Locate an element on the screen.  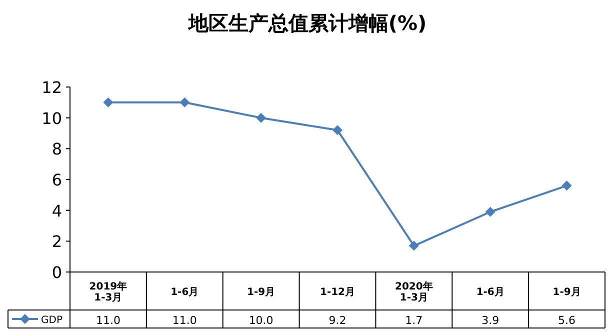
data-label: 3.9 is located at coordinates (491, 320).